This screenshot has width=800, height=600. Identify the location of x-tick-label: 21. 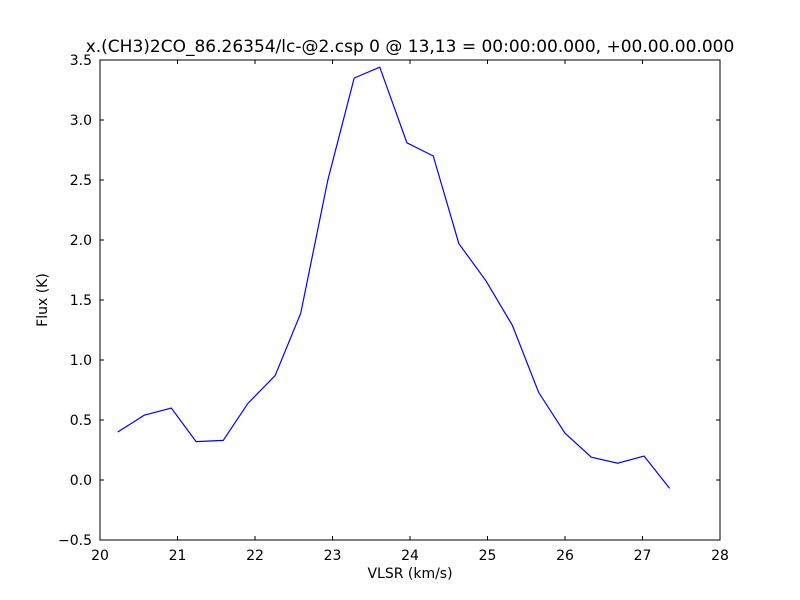
(178, 556).